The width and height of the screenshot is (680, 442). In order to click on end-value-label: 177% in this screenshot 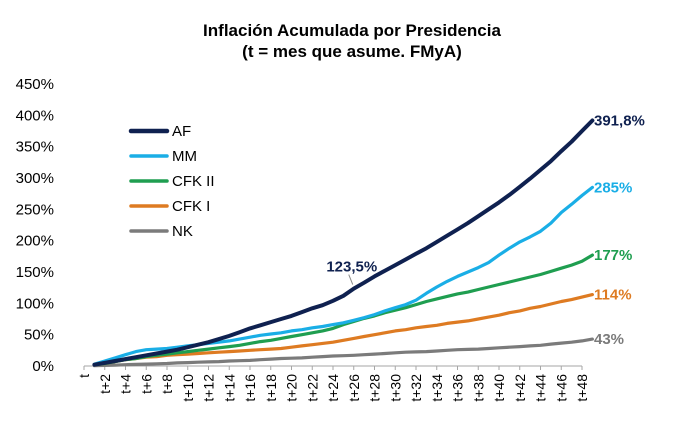, I will do `click(613, 255)`.